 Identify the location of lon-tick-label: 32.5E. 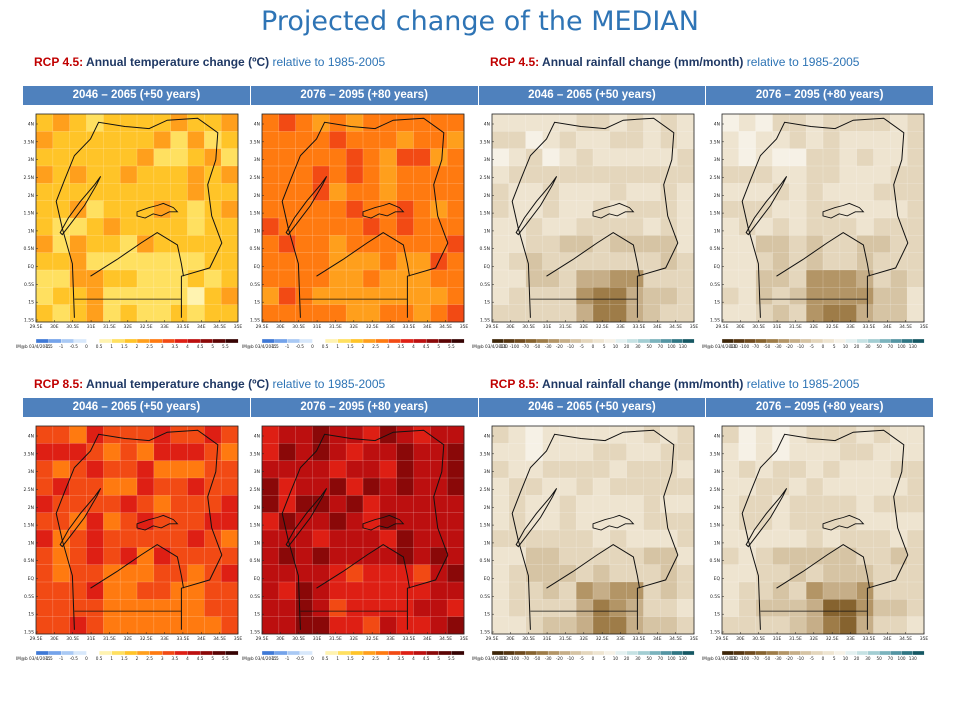
(146, 639).